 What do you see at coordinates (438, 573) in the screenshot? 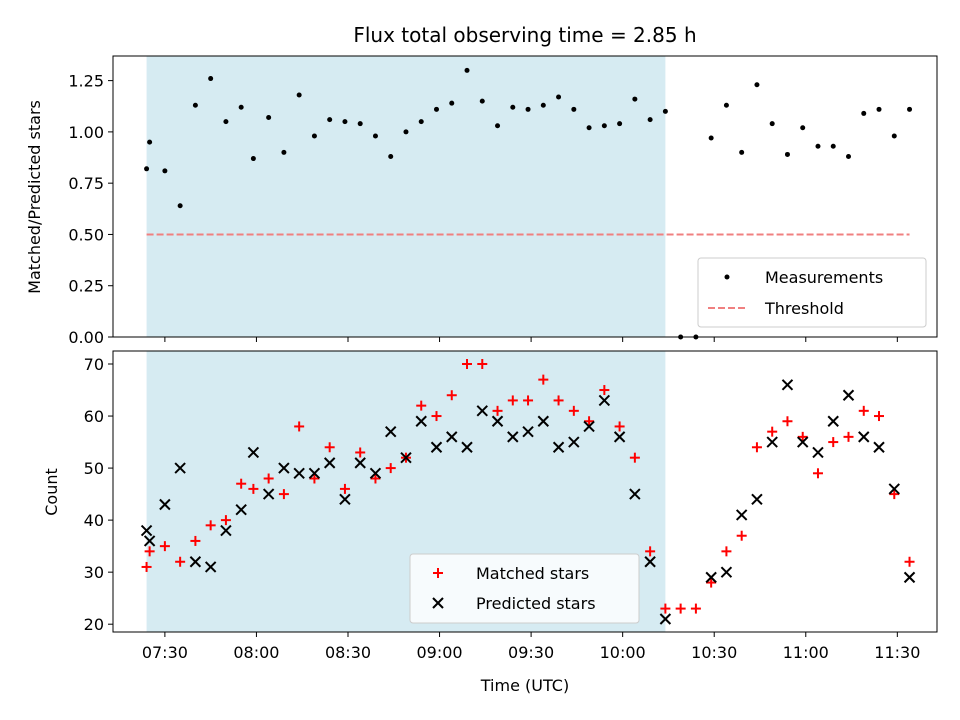
I see `legend-matched-marker` at bounding box center [438, 573].